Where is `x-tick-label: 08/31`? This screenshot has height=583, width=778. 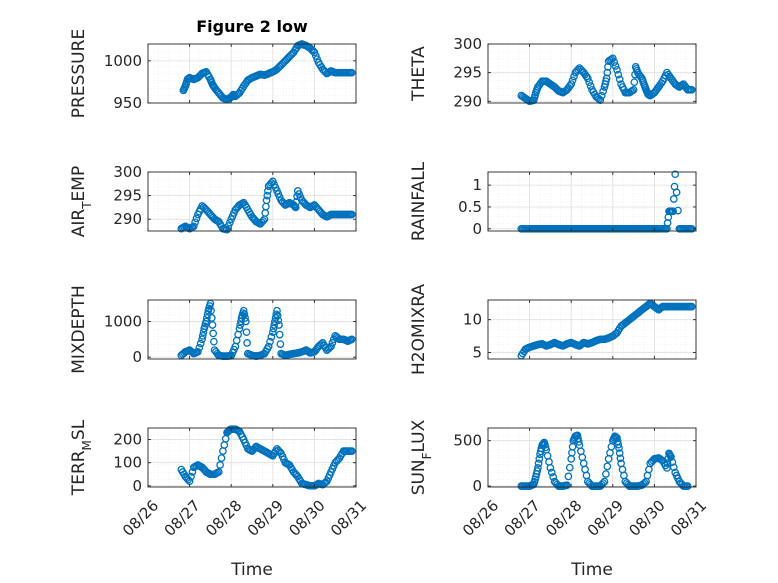
x-tick-label: 08/31 is located at coordinates (688, 518).